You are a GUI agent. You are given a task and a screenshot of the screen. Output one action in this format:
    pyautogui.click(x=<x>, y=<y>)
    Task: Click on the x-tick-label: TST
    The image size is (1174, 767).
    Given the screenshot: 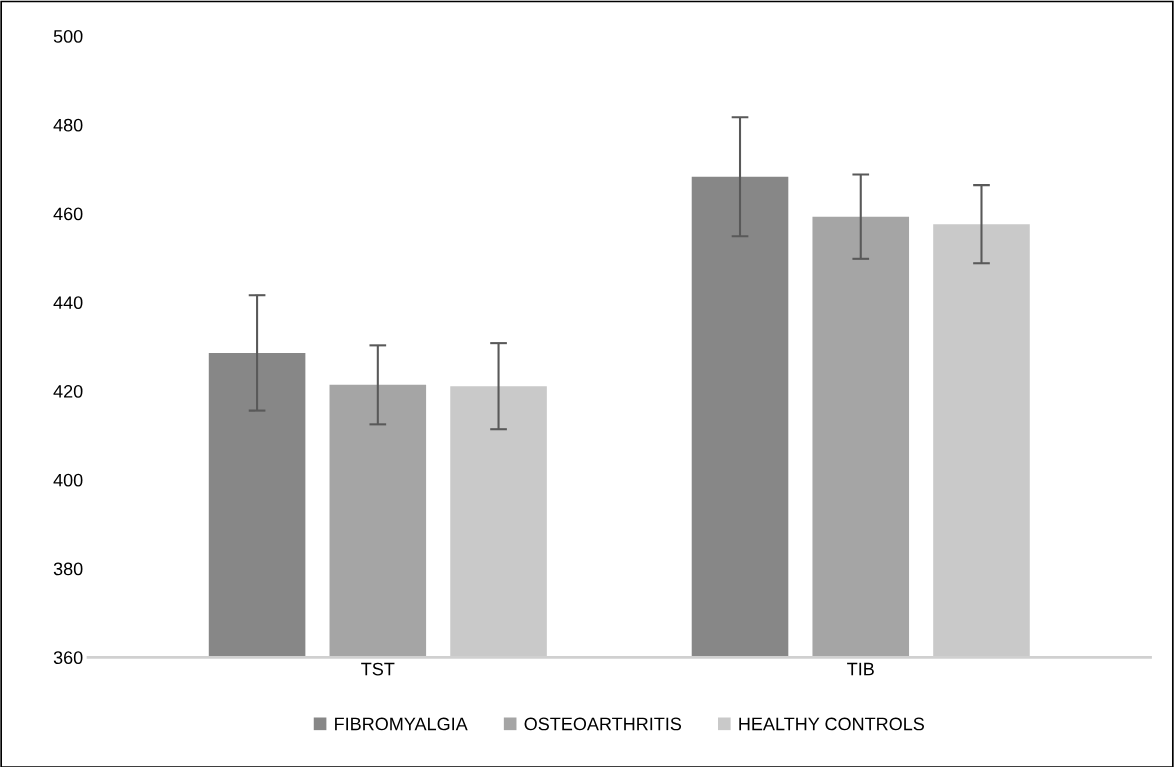 What is the action you would take?
    pyautogui.click(x=378, y=669)
    